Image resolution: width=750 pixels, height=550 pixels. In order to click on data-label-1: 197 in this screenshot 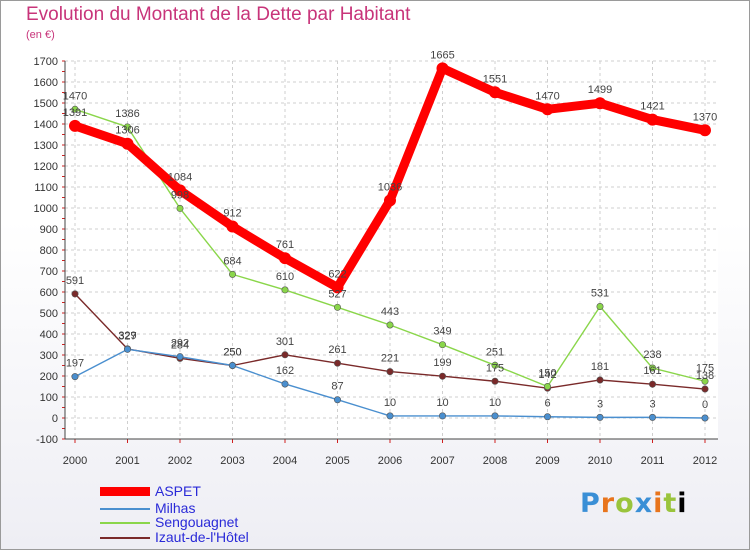, I will do `click(75, 364)`.